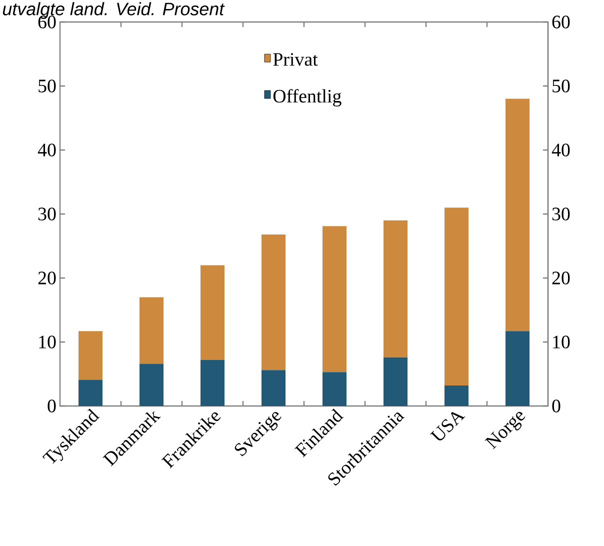  What do you see at coordinates (561, 22) in the screenshot?
I see `y2-tick-label: 60` at bounding box center [561, 22].